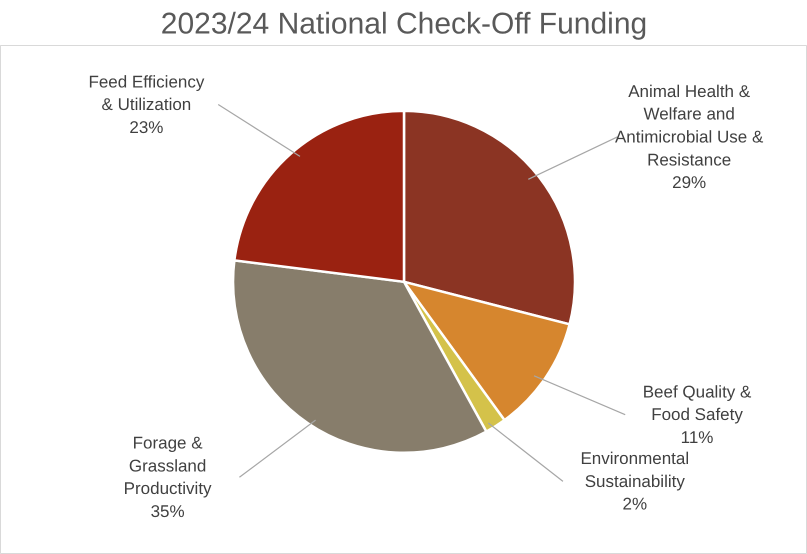 Image resolution: width=807 pixels, height=554 pixels. What do you see at coordinates (167, 511) in the screenshot?
I see `data-label: 35%` at bounding box center [167, 511].